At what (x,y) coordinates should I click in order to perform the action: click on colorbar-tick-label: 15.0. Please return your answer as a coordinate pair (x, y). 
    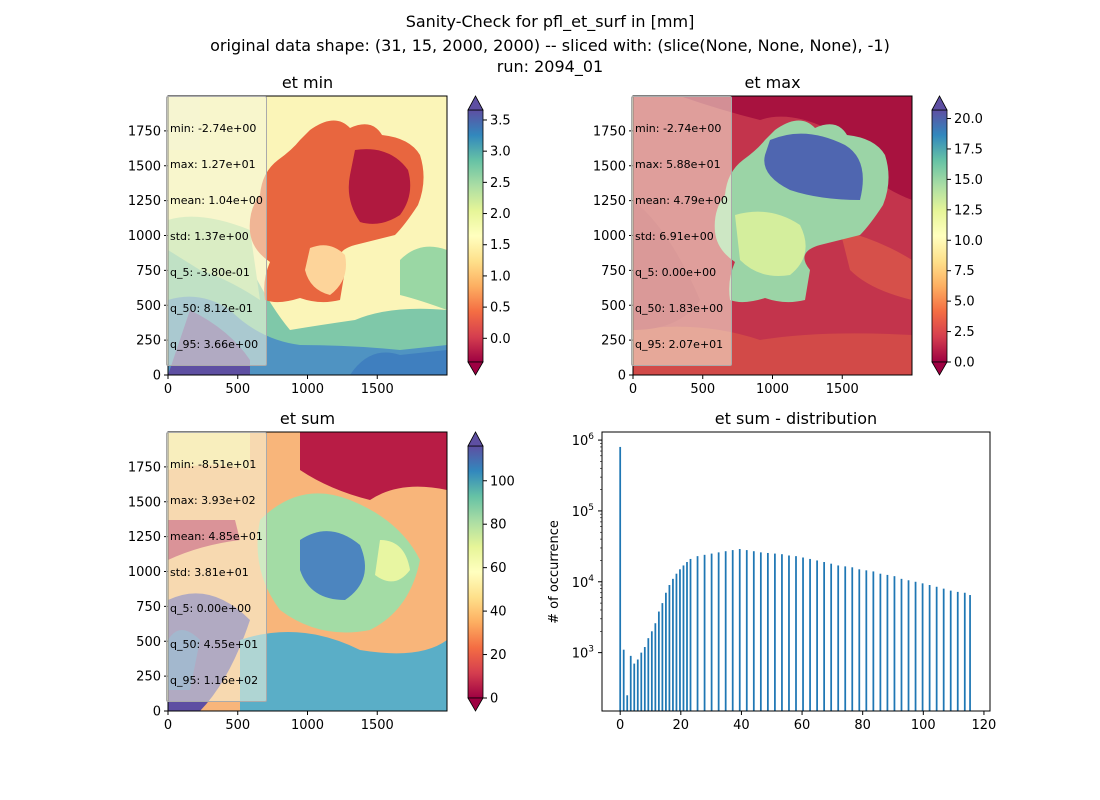
    Looking at the image, I should click on (968, 180).